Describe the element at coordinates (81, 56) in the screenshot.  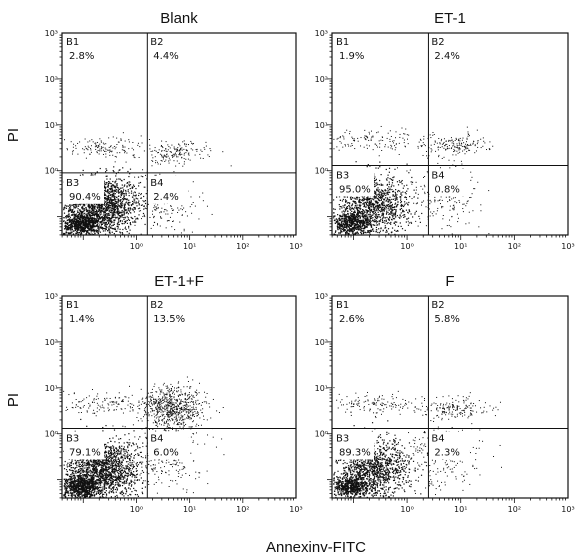
I see `quadrant-percent: 2.8%` at that location.